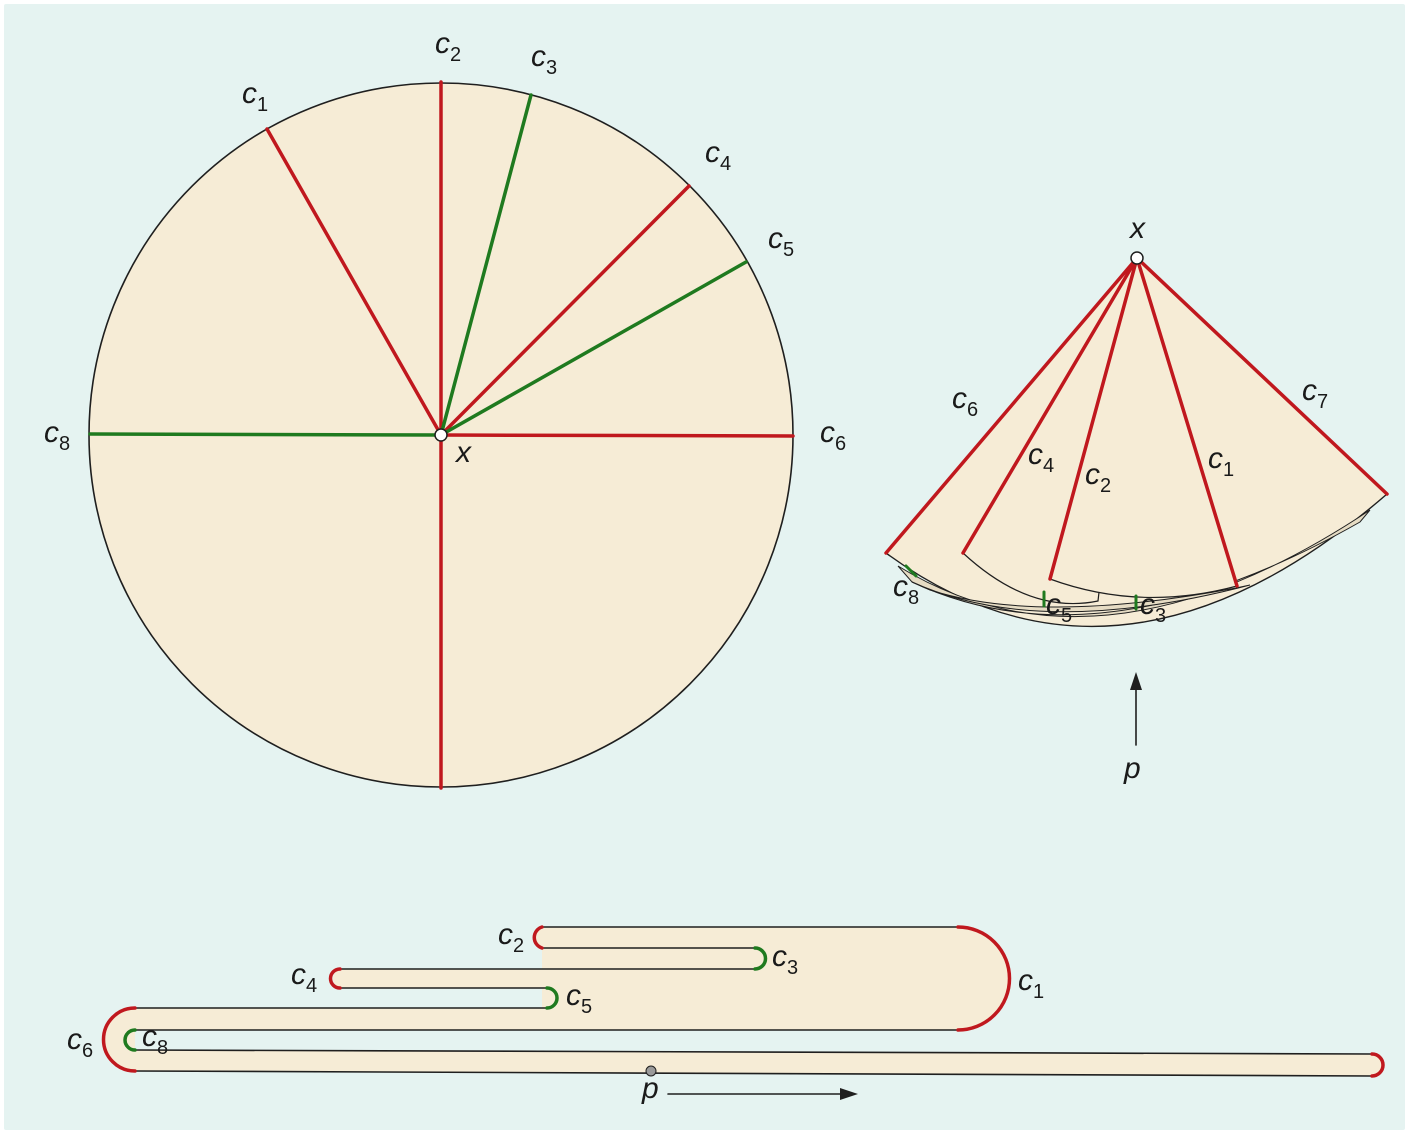 The width and height of the screenshot is (1409, 1134). What do you see at coordinates (1093, 418) in the screenshot?
I see `cone-edge-c2` at bounding box center [1093, 418].